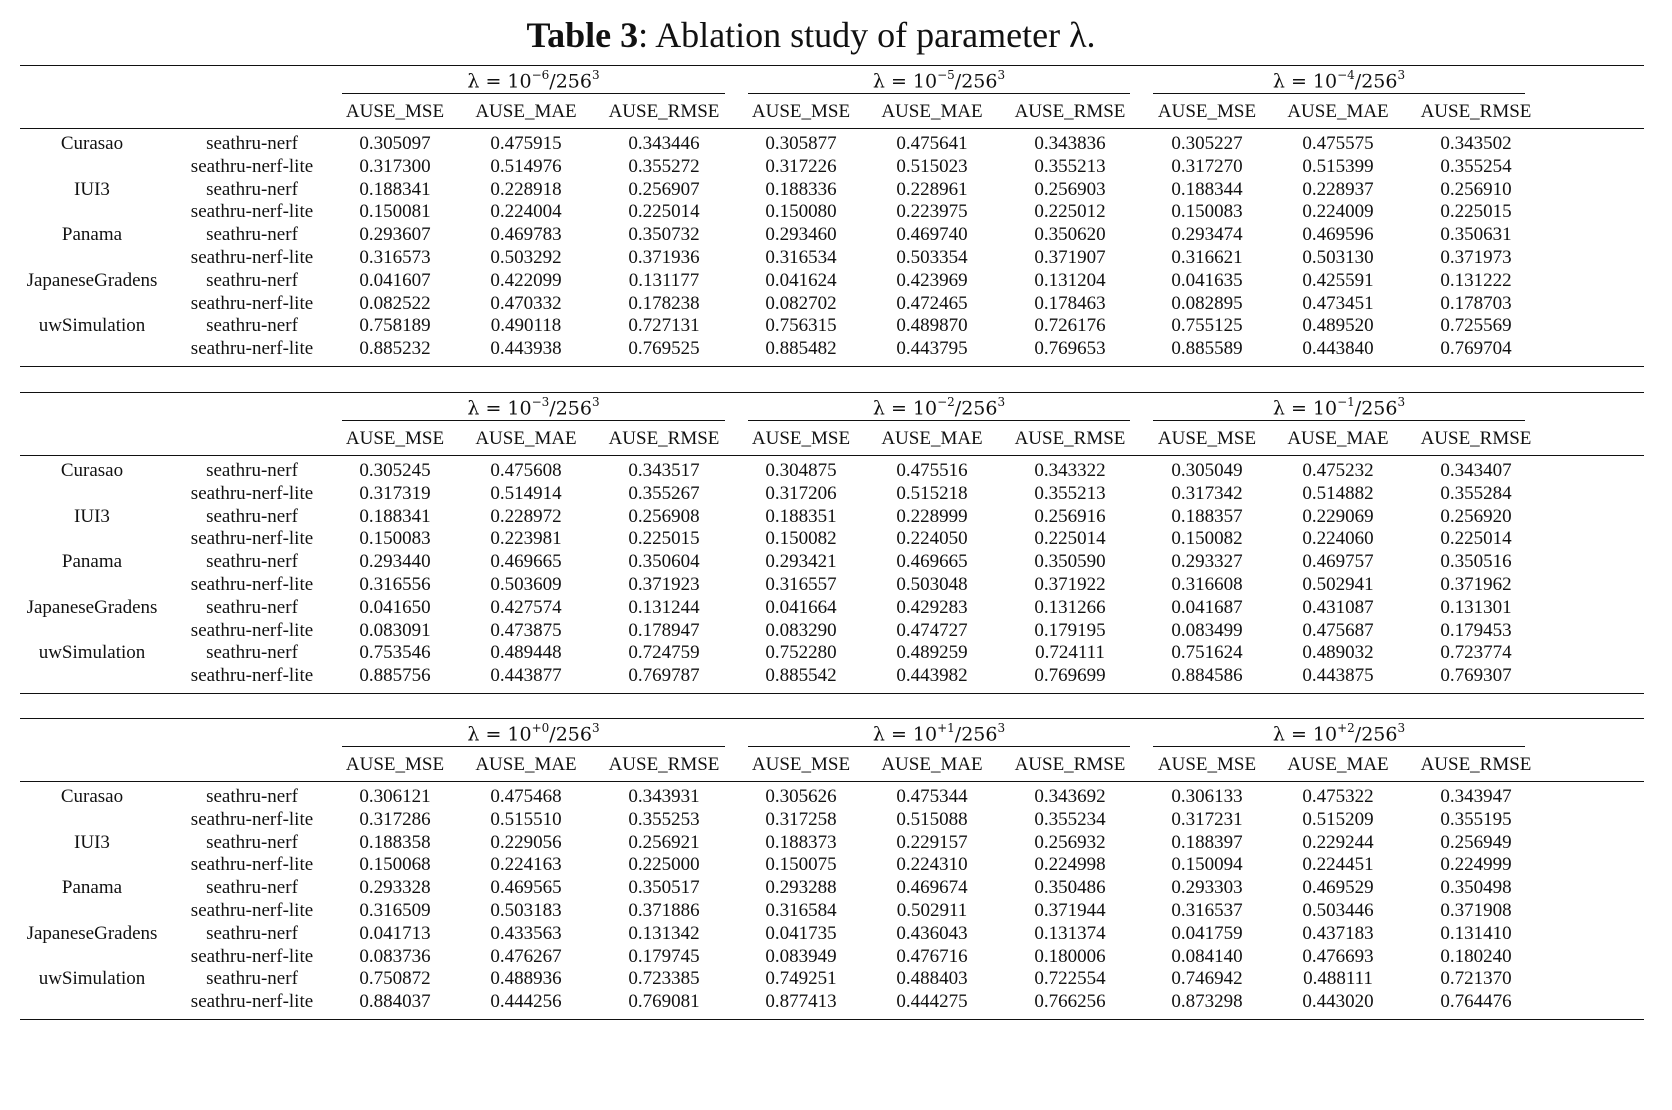  I want to click on table-cell: 0.041713, so click(395, 933).